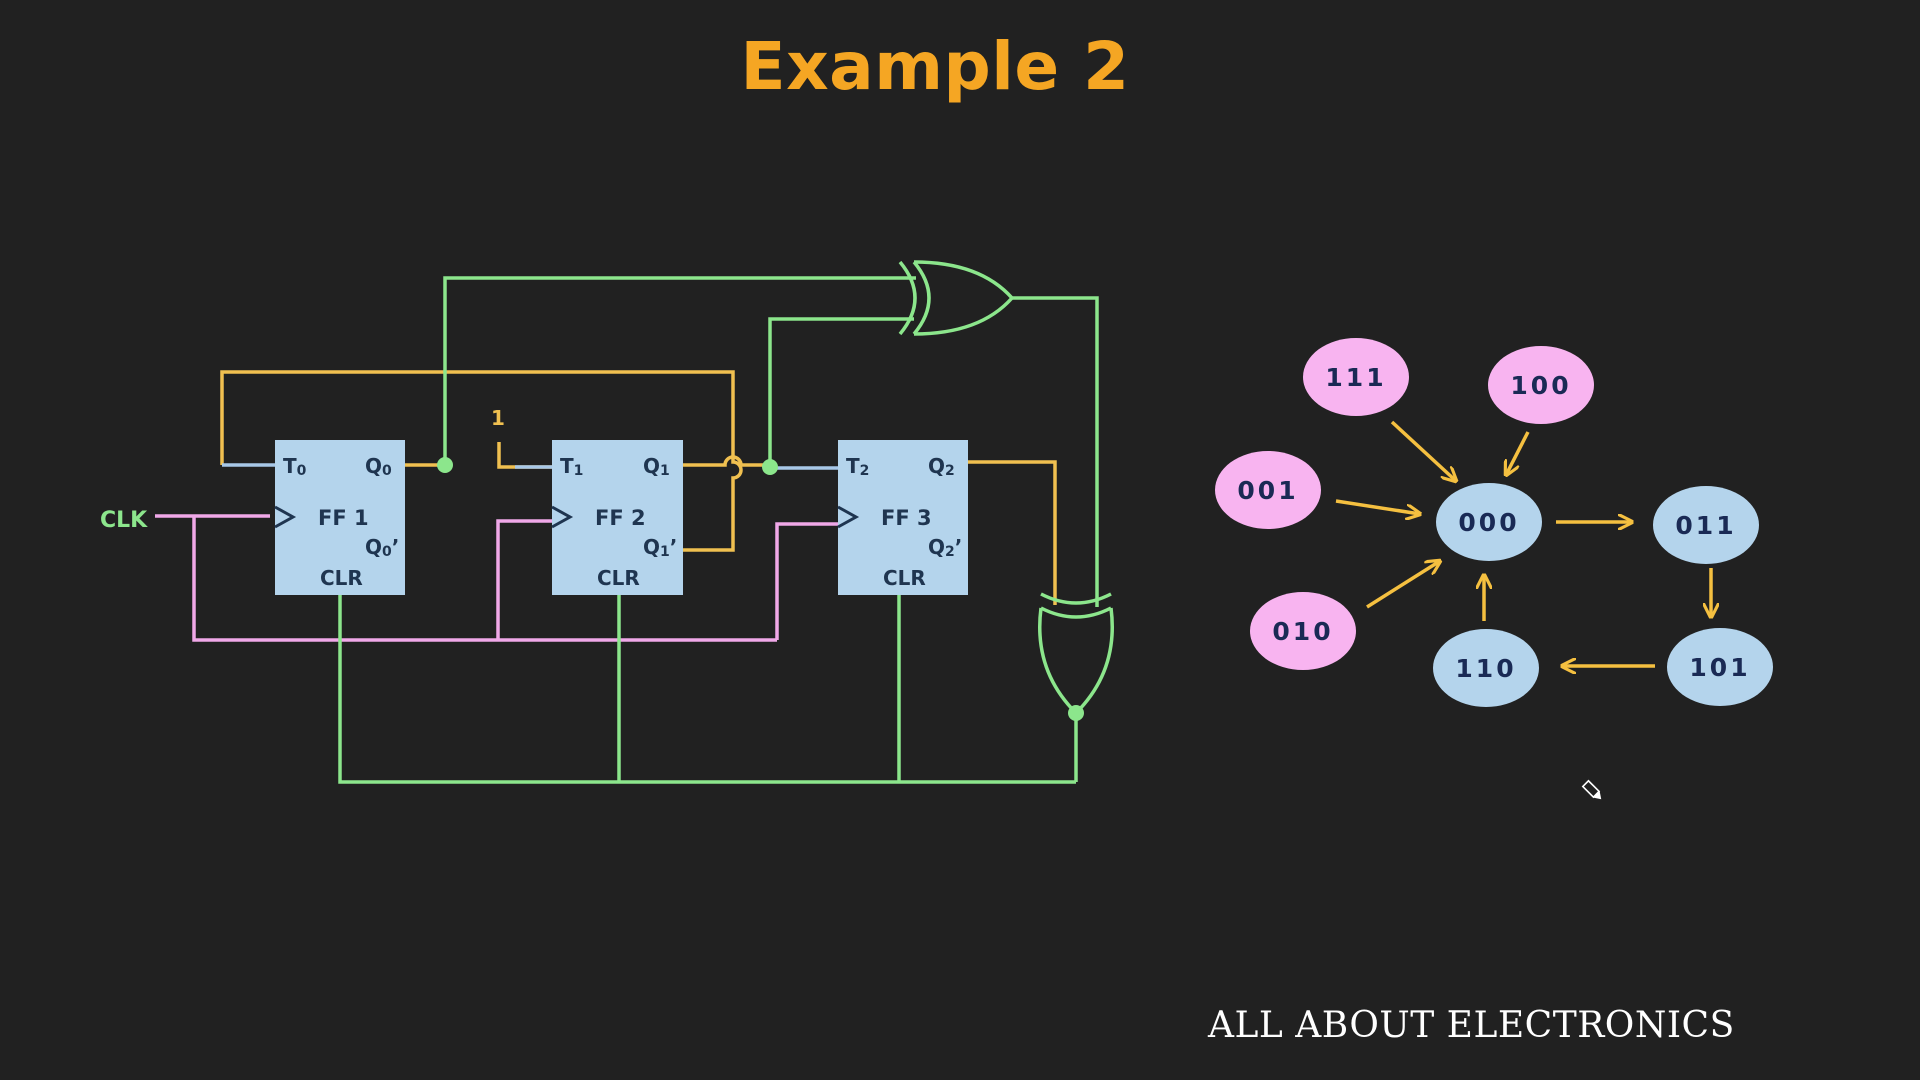  Describe the element at coordinates (1055, 451) in the screenshot. I see `wire-xor-out` at that location.